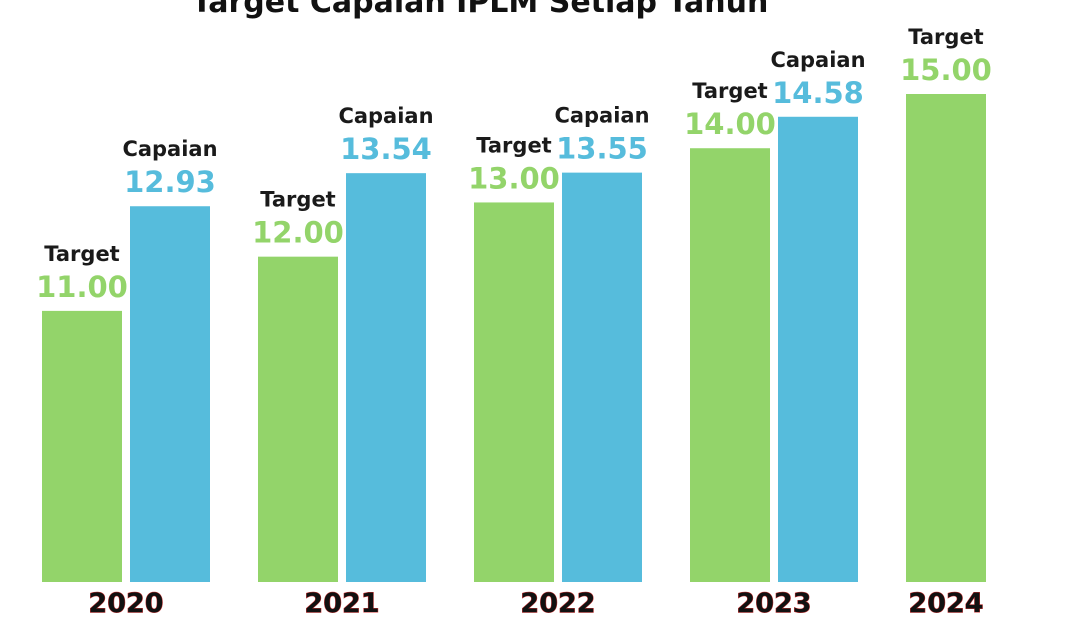 This screenshot has height=617, width=1074. What do you see at coordinates (298, 233) in the screenshot?
I see `value-label: 12.00` at bounding box center [298, 233].